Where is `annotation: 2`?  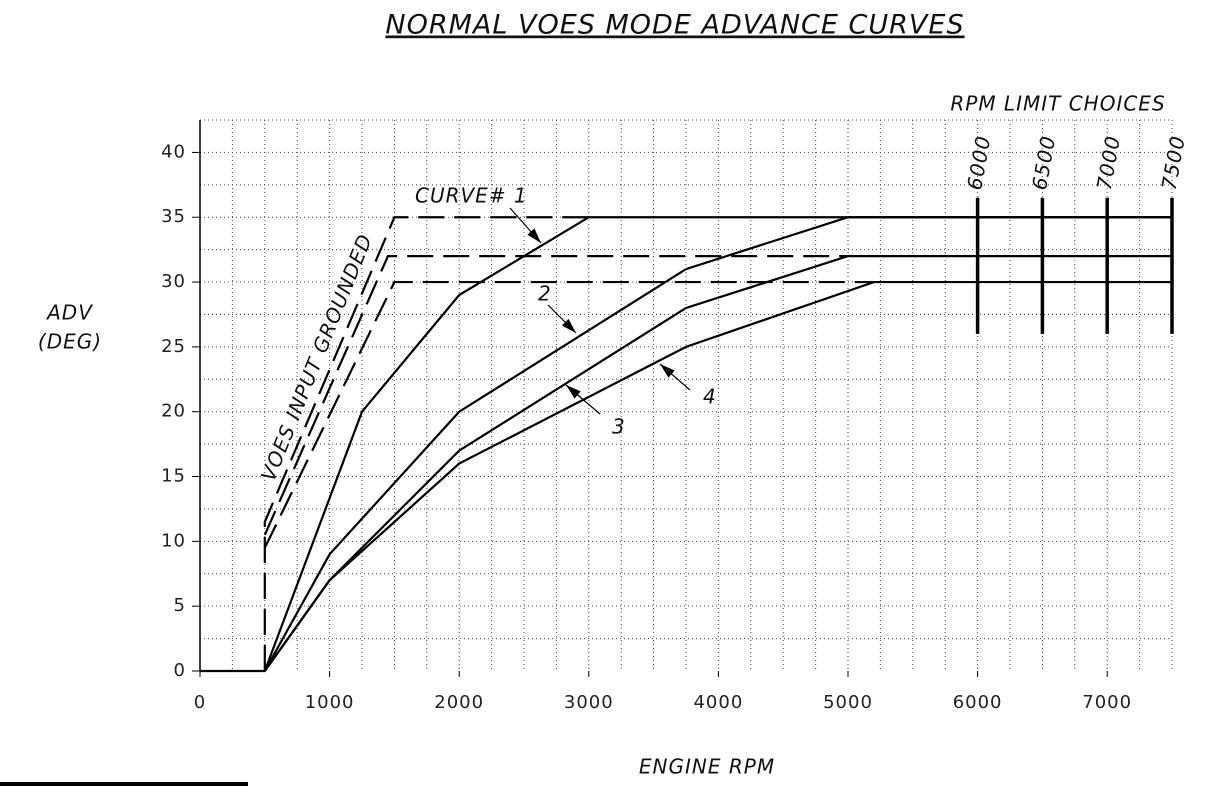 annotation: 2 is located at coordinates (545, 294).